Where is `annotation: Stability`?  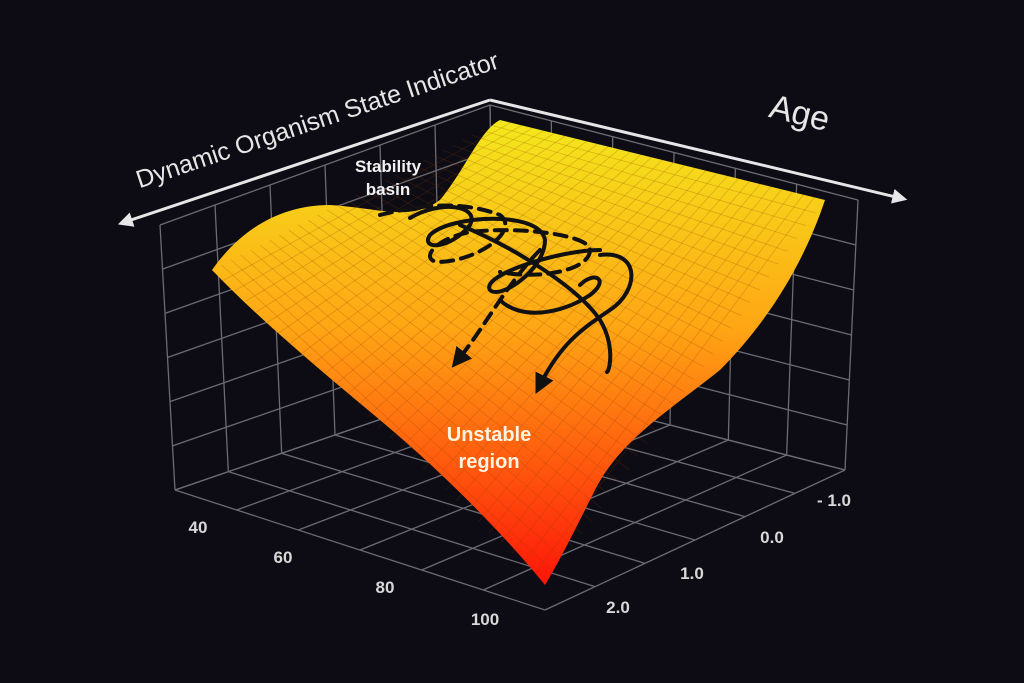
annotation: Stability is located at coordinates (388, 166).